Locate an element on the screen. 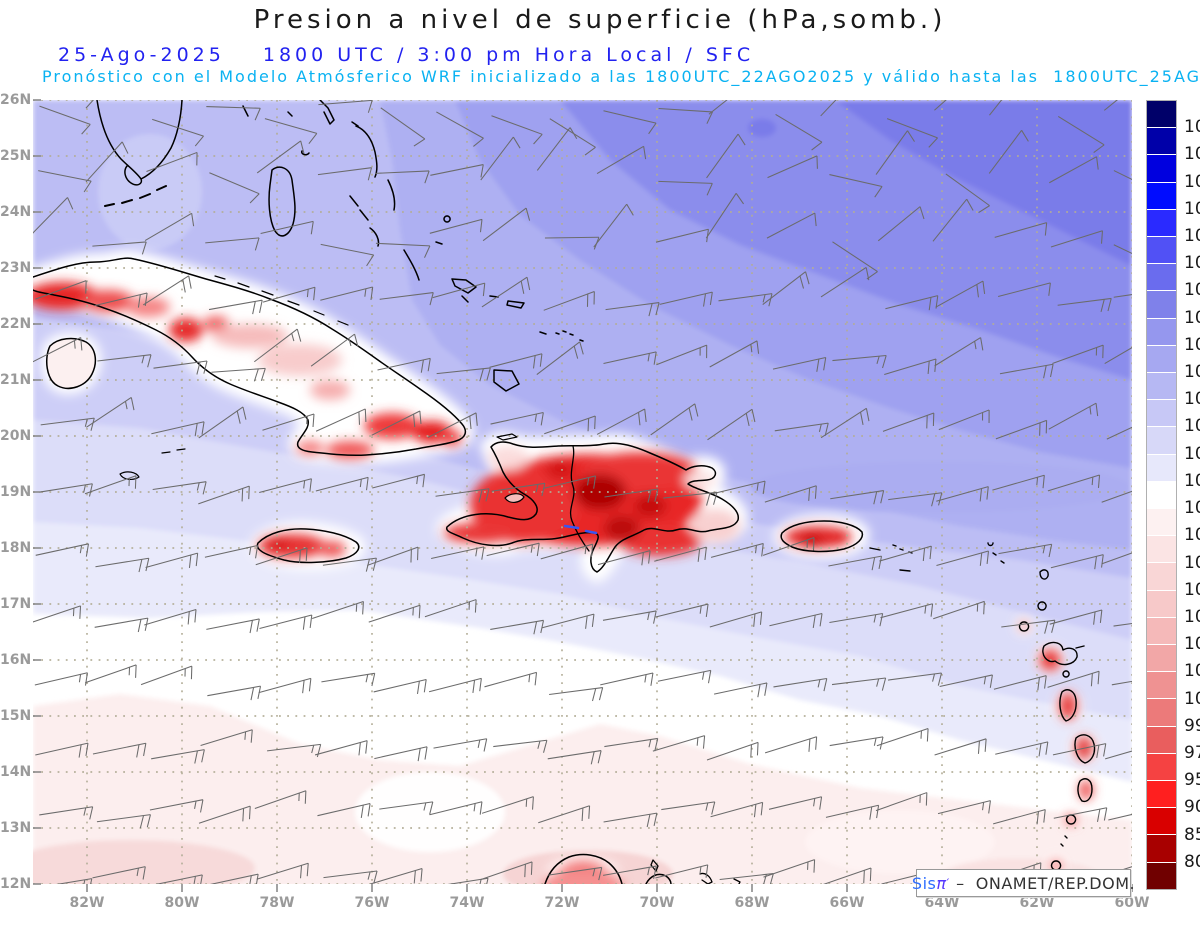 This screenshot has height=927, width=1200. lat-label: 19N is located at coordinates (16, 492).